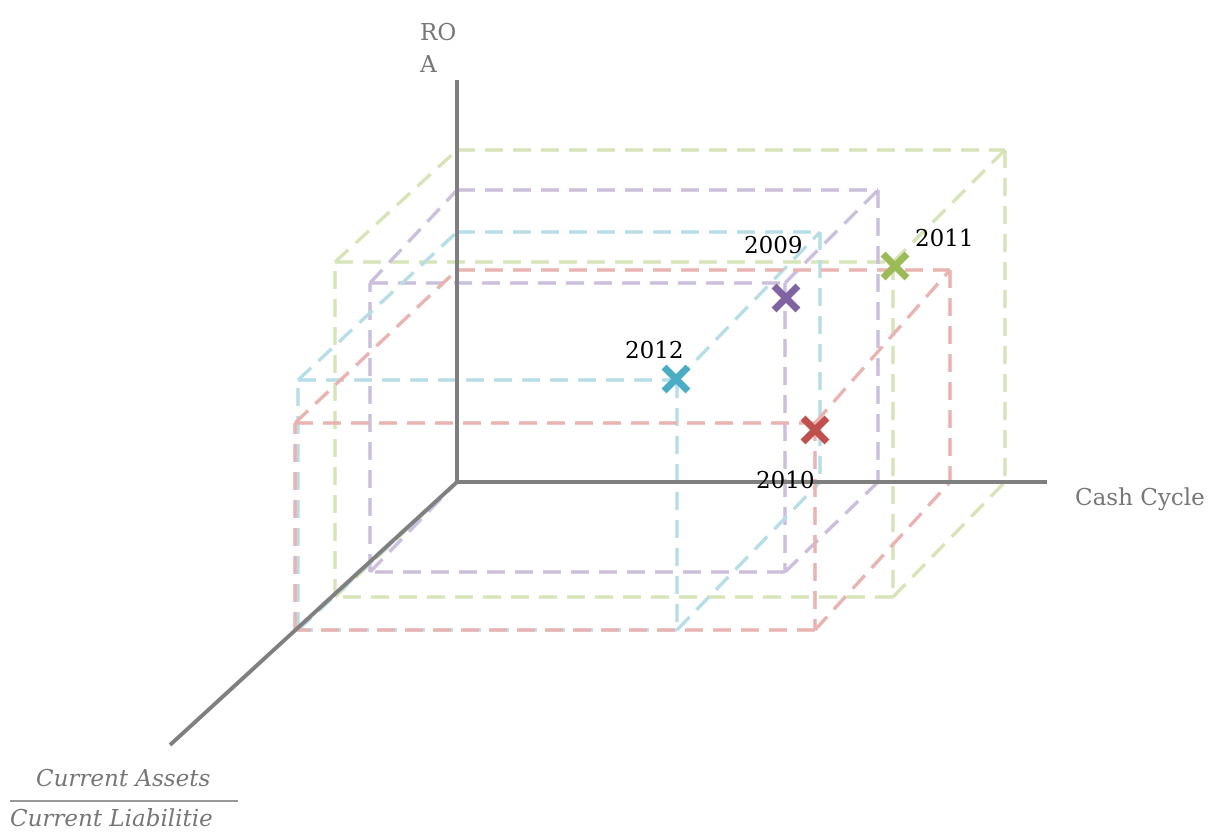 Image resolution: width=1221 pixels, height=835 pixels. Describe the element at coordinates (944, 239) in the screenshot. I see `point-label: 2011` at that location.